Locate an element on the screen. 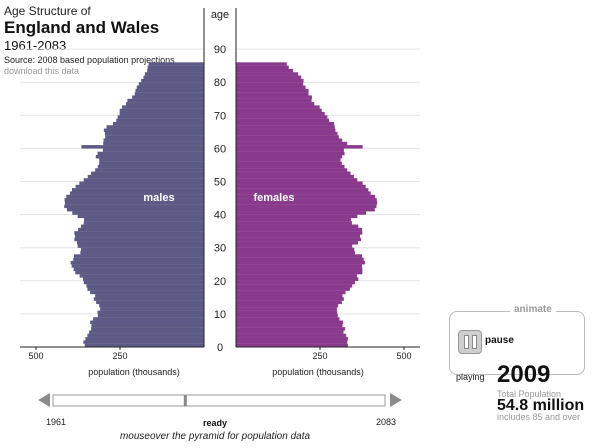 Image resolution: width=600 pixels, height=448 pixels. timeline-slider: 1961 2083 is located at coordinates (220, 410).